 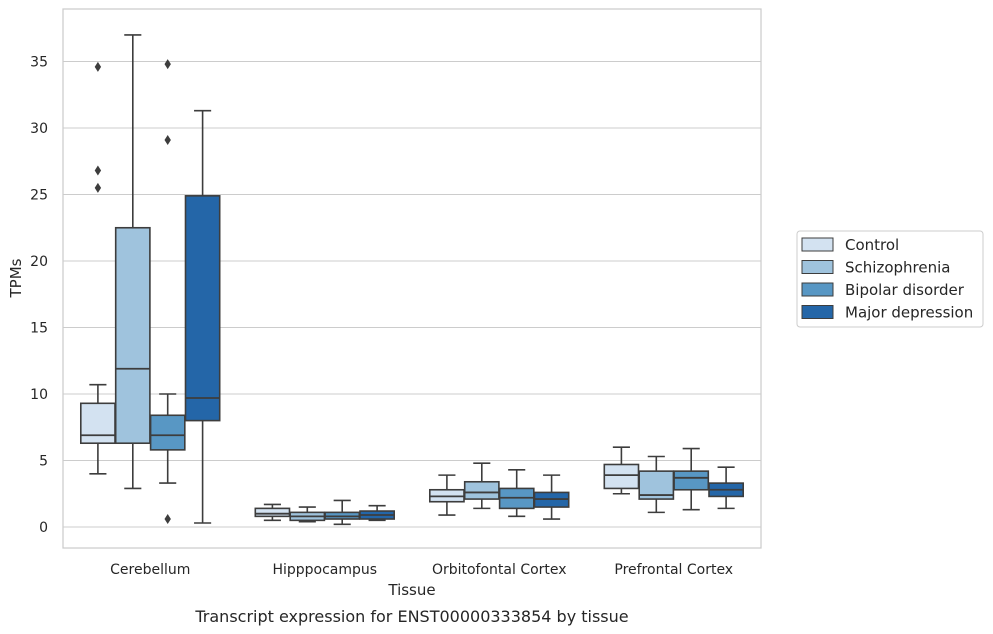 What do you see at coordinates (150, 570) in the screenshot?
I see `x-tick-label: Cerebellum` at bounding box center [150, 570].